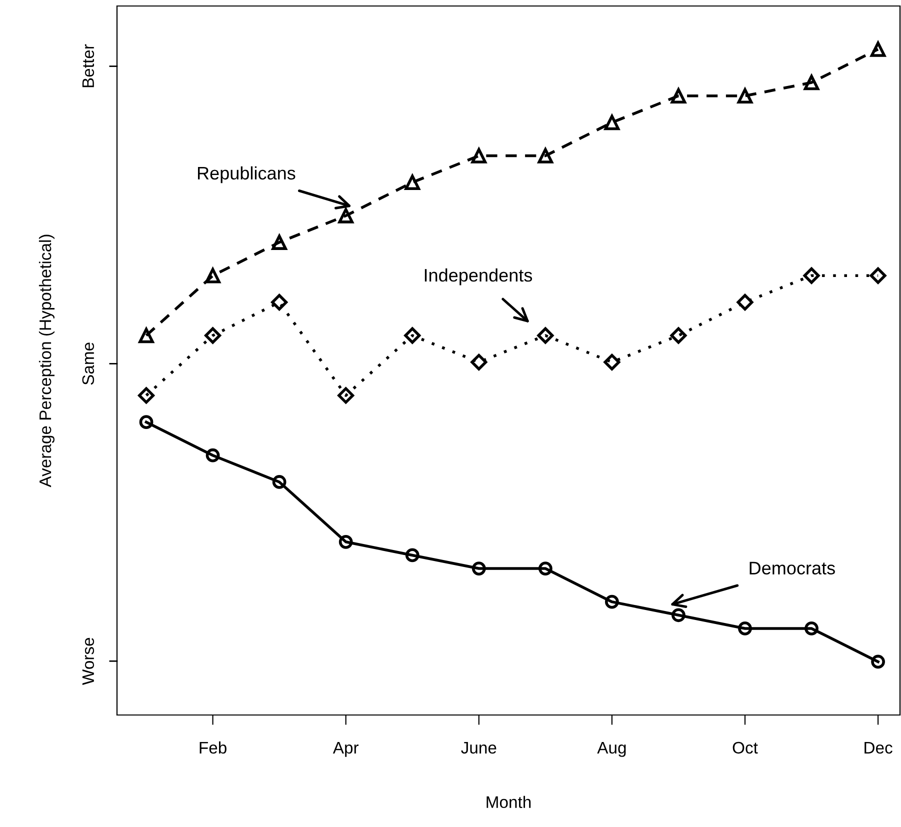 This screenshot has width=901, height=827. I want to click on text: Worse, so click(88, 661).